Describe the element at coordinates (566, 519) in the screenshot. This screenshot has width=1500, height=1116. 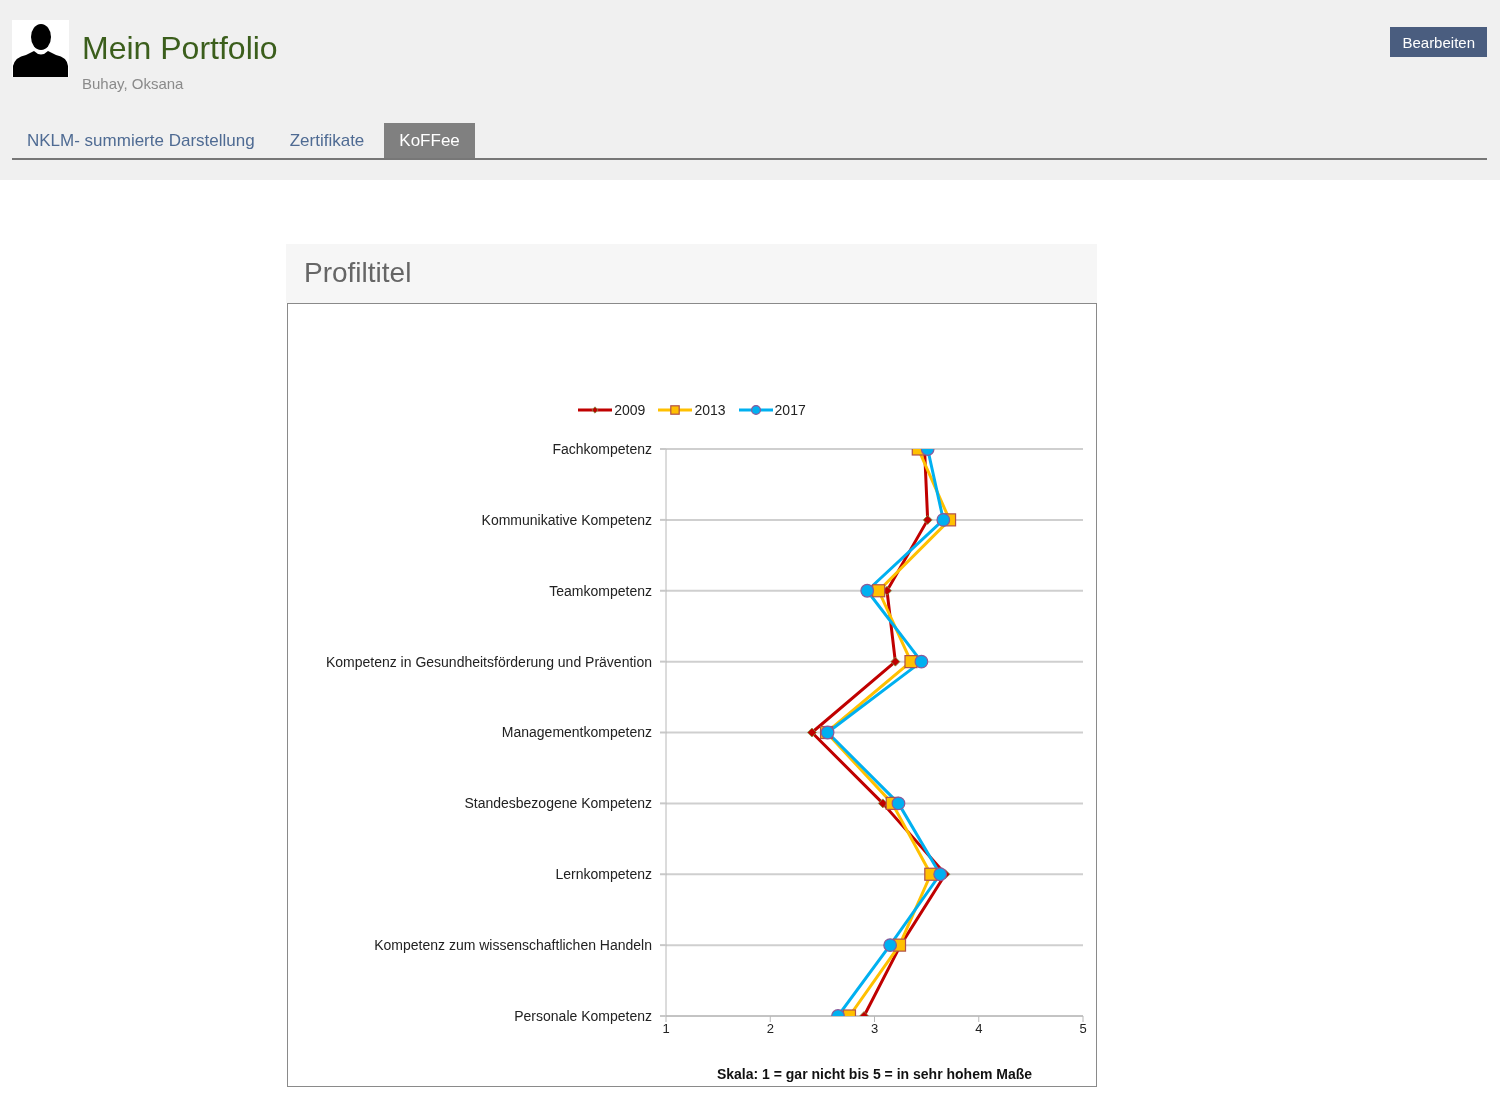
I see `y-tick-label: Kommunikative Kompetenz` at that location.